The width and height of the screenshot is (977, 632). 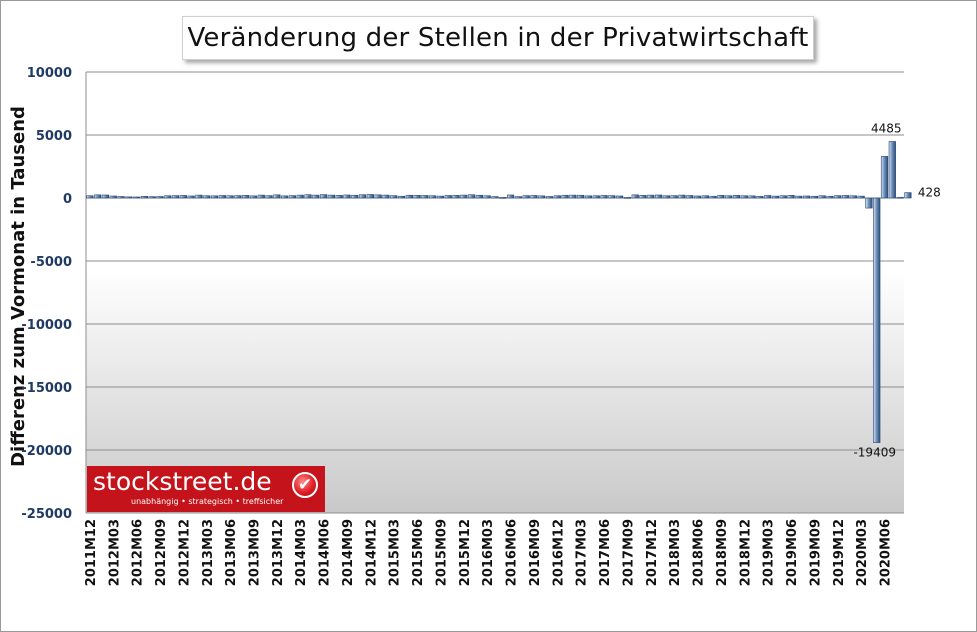 What do you see at coordinates (51, 262) in the screenshot?
I see `y-tick-label: -5000` at bounding box center [51, 262].